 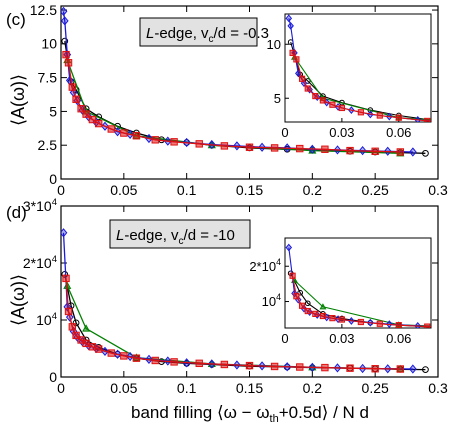 I want to click on d-inset-ytick-label-exp: 4, so click(x=278, y=262).